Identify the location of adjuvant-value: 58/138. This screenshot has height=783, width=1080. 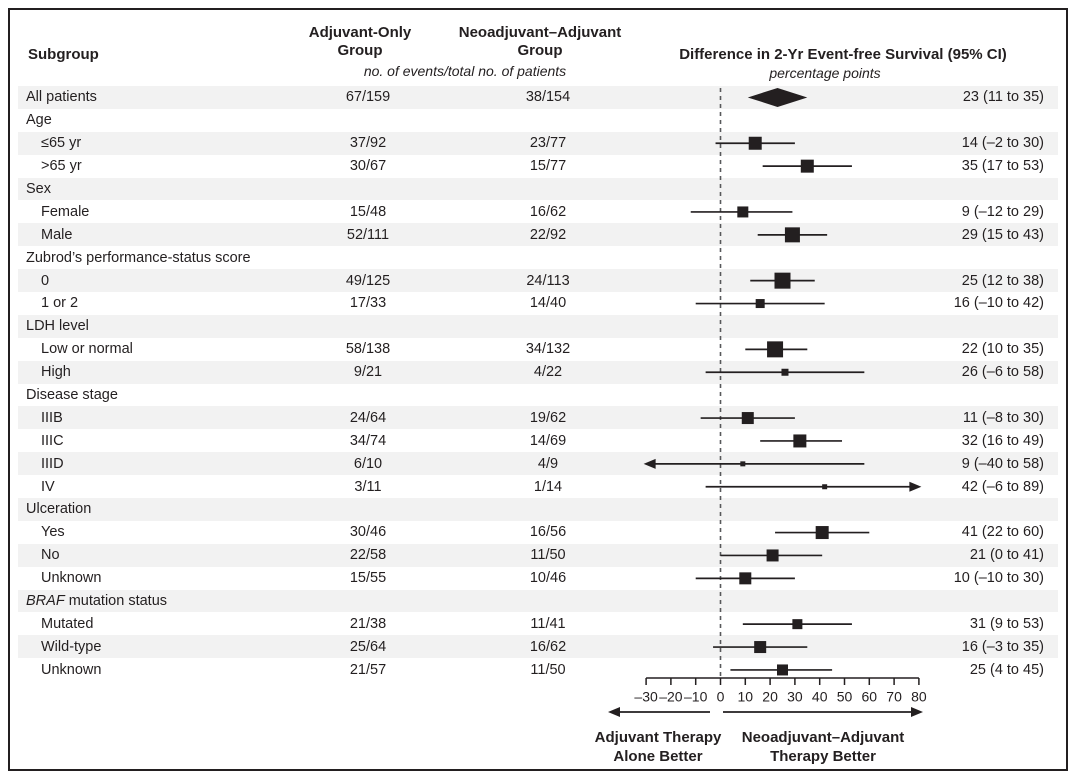
(368, 349).